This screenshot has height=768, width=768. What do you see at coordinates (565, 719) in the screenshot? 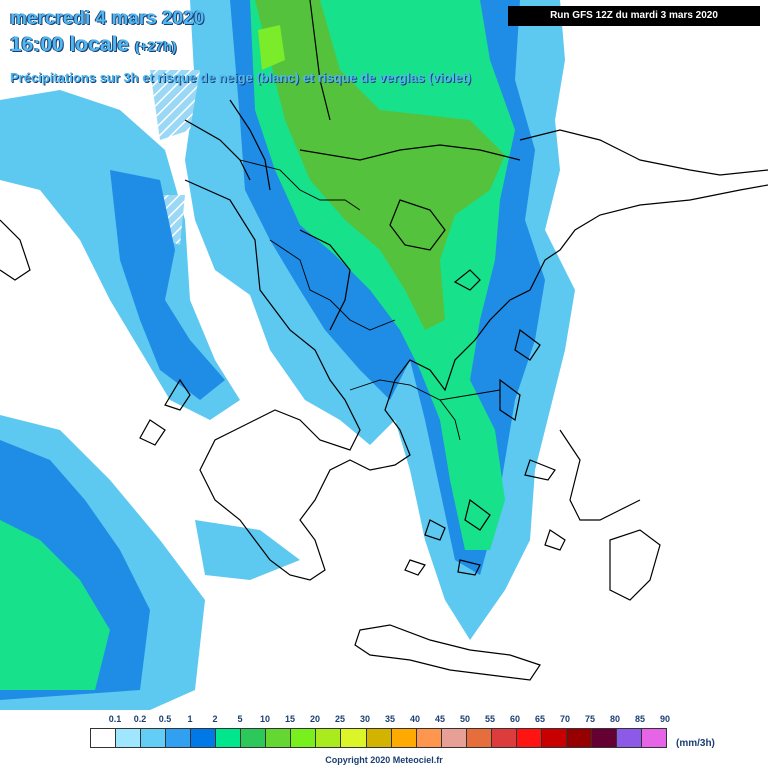
I see `legend-tick-label: 70` at bounding box center [565, 719].